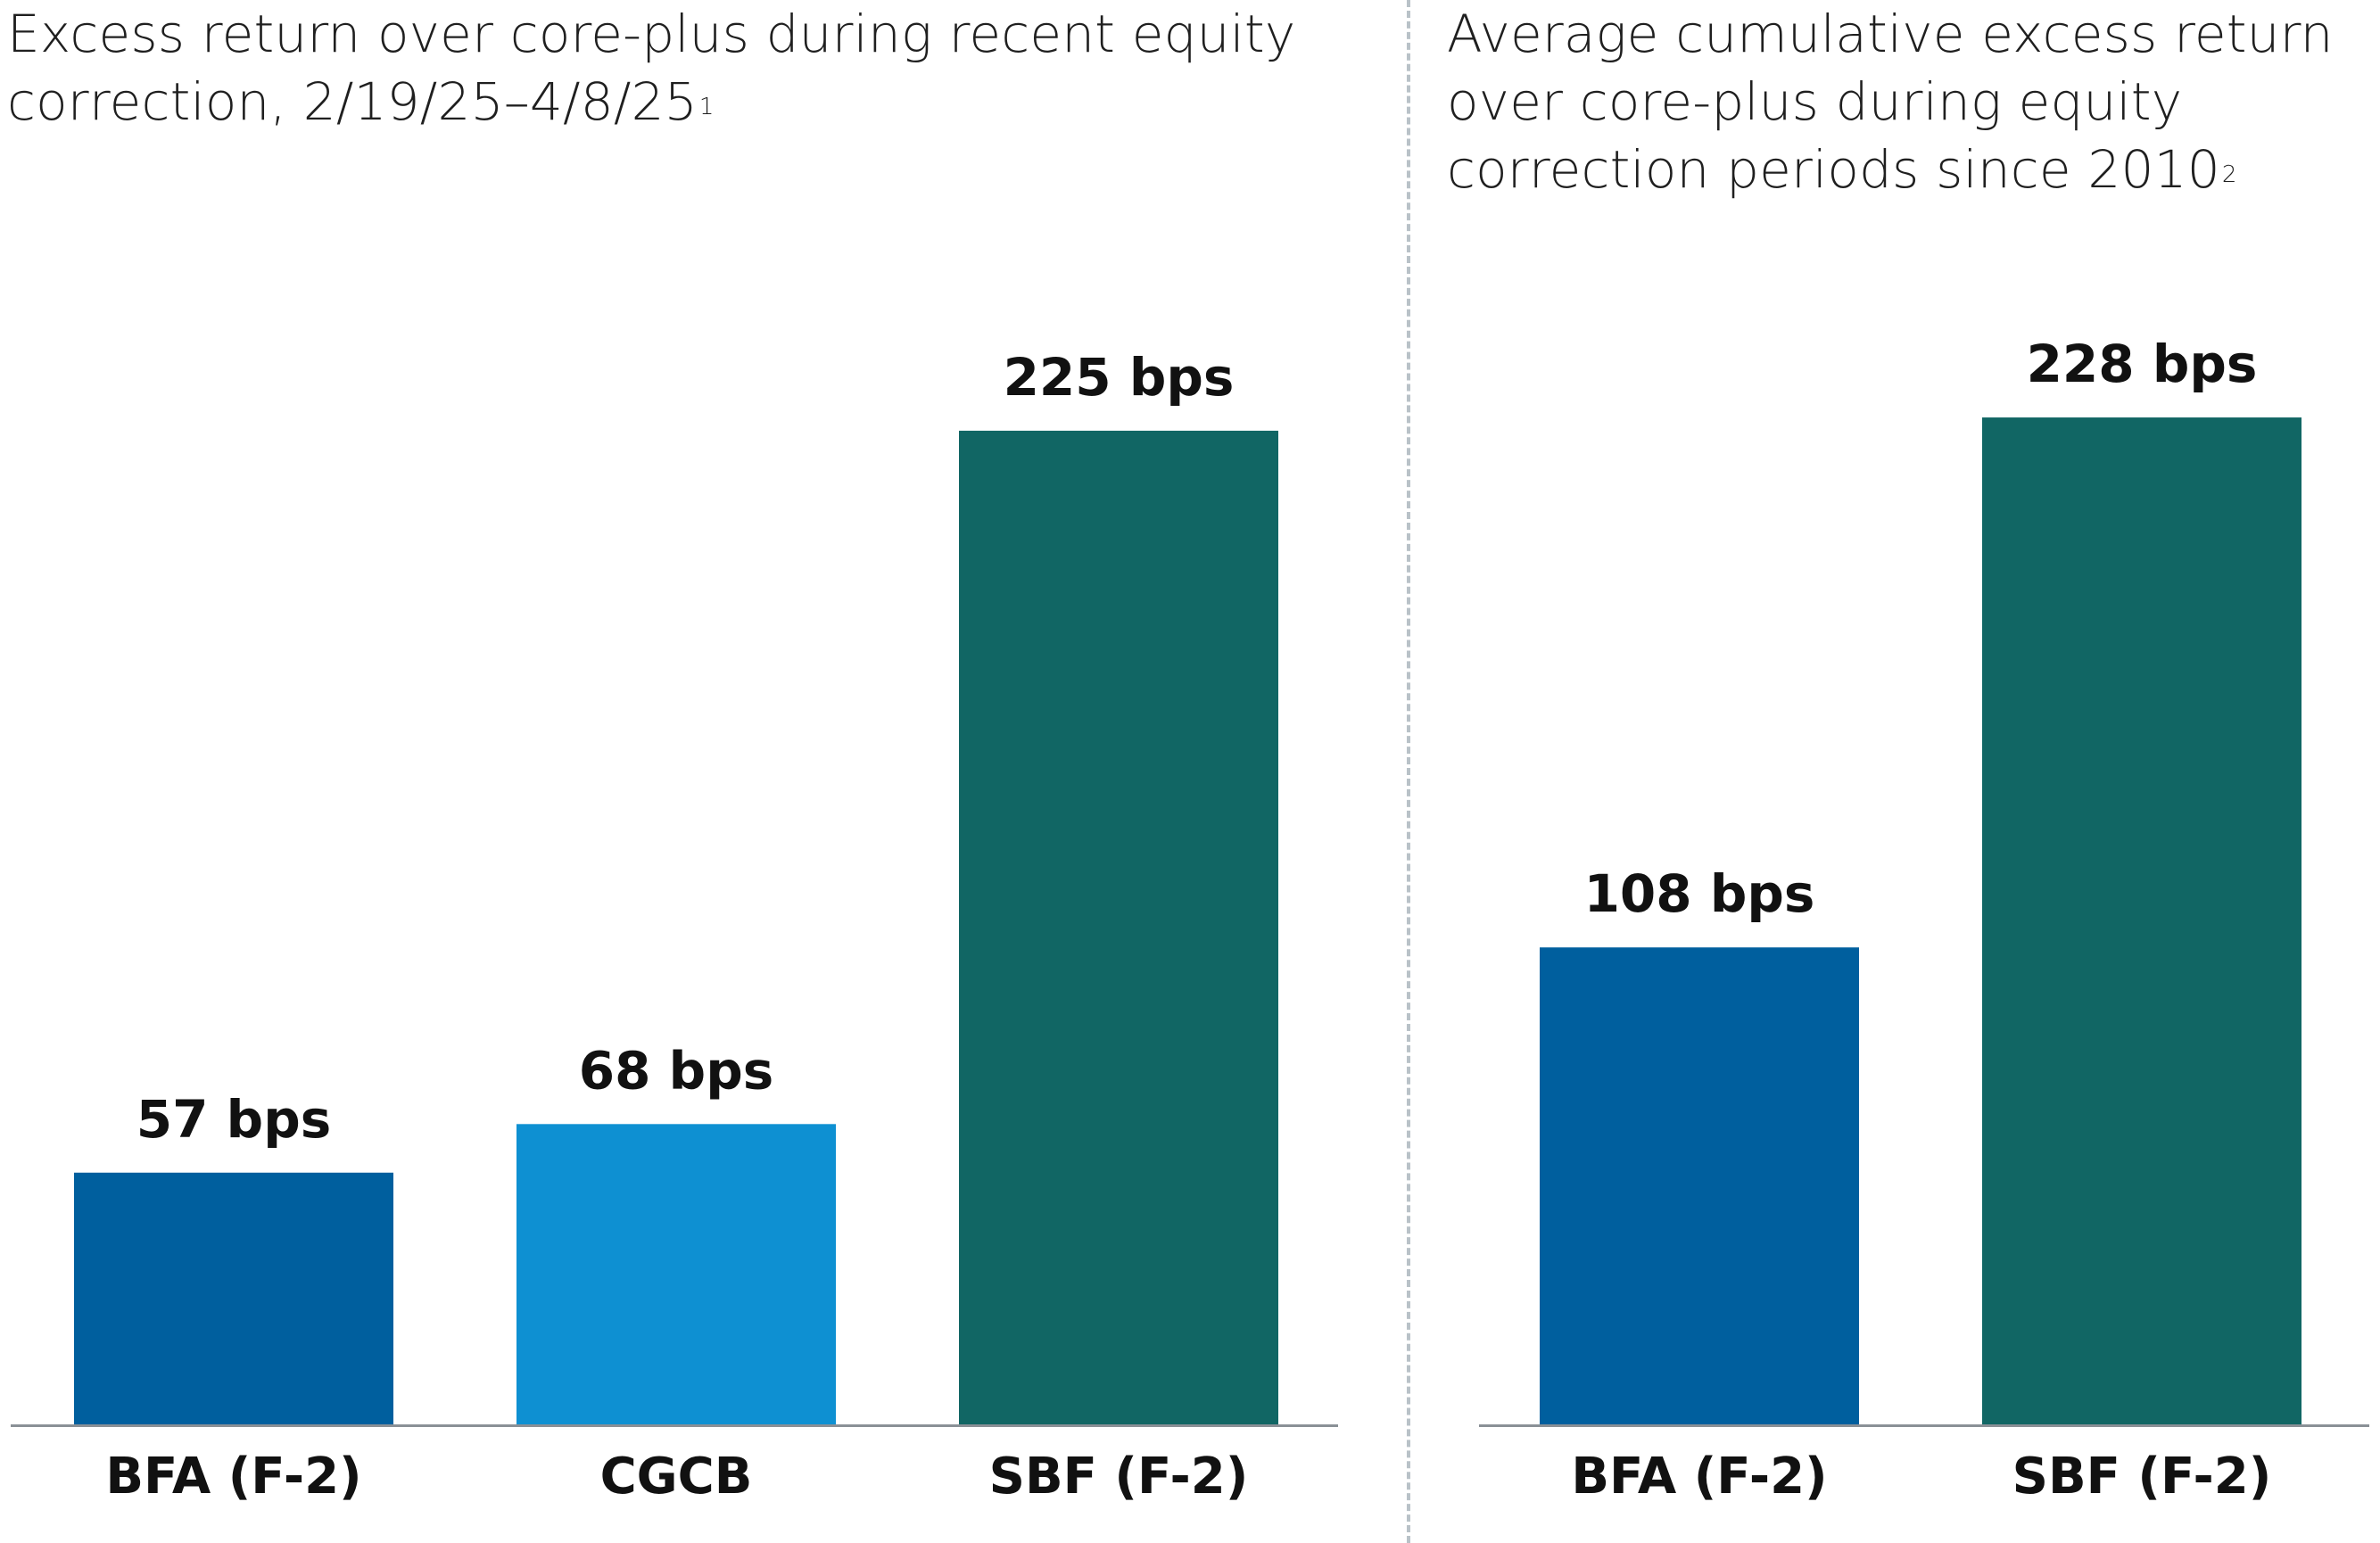 This screenshot has height=1543, width=2380. I want to click on data-label-left-sbf-f-2: 225 bps, so click(1119, 377).